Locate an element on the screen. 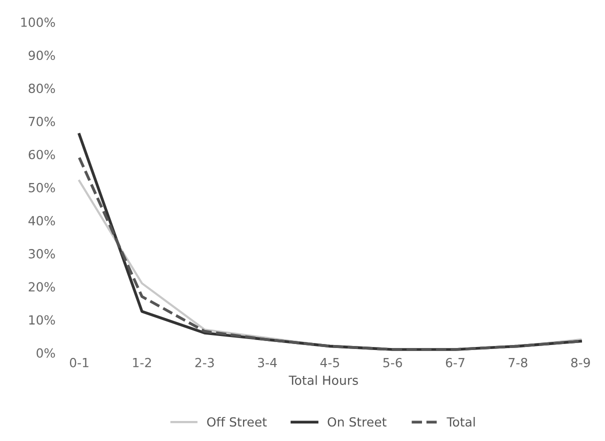 The width and height of the screenshot is (605, 441). x-tick-label: 5-6 is located at coordinates (392, 363).